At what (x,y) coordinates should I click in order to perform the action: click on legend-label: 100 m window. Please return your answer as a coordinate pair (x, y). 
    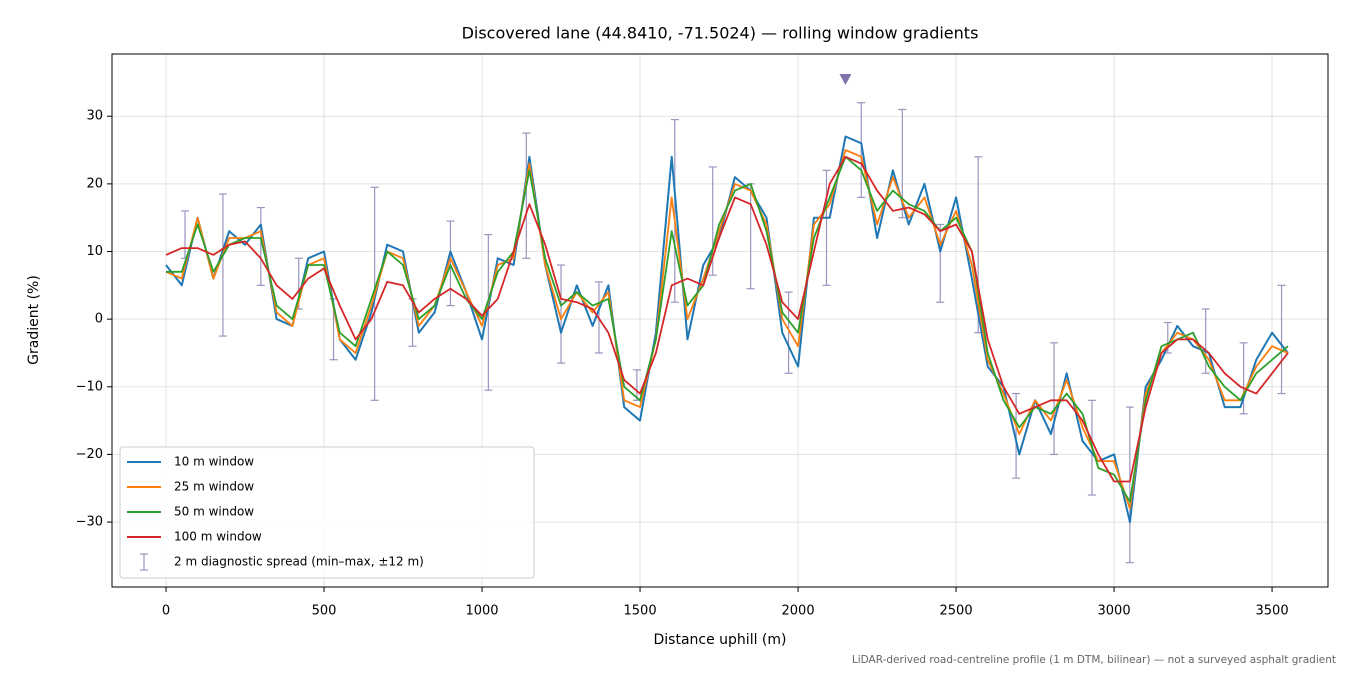
    Looking at the image, I should click on (218, 537).